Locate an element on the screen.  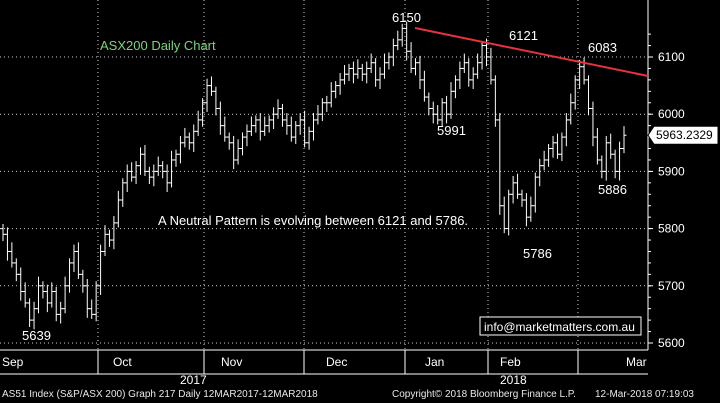
watermark-box: info@marketmatters.com.au is located at coordinates (560, 326).